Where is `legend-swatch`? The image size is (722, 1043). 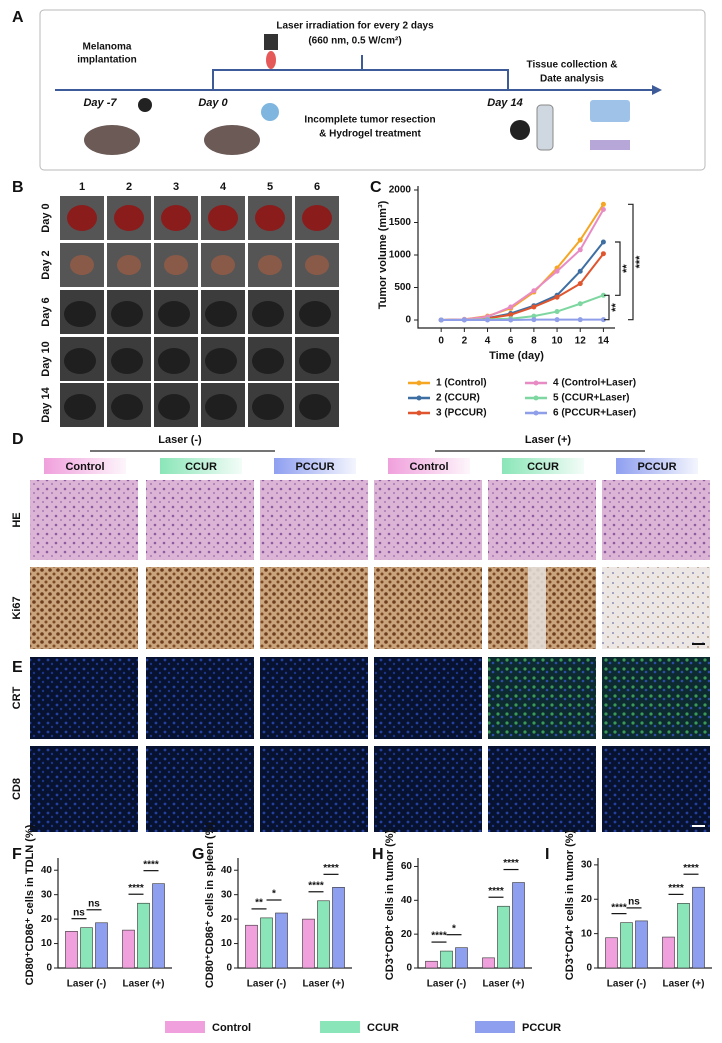
legend-swatch is located at coordinates (185, 1027).